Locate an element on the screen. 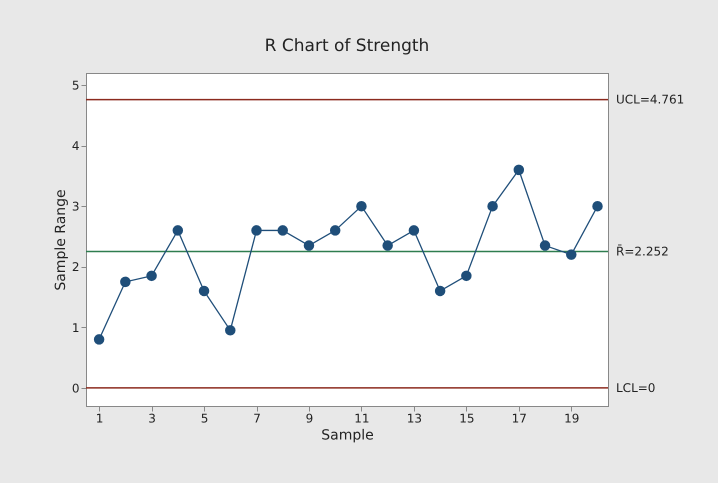  ref-line-label: R̄=2.252 is located at coordinates (642, 251).